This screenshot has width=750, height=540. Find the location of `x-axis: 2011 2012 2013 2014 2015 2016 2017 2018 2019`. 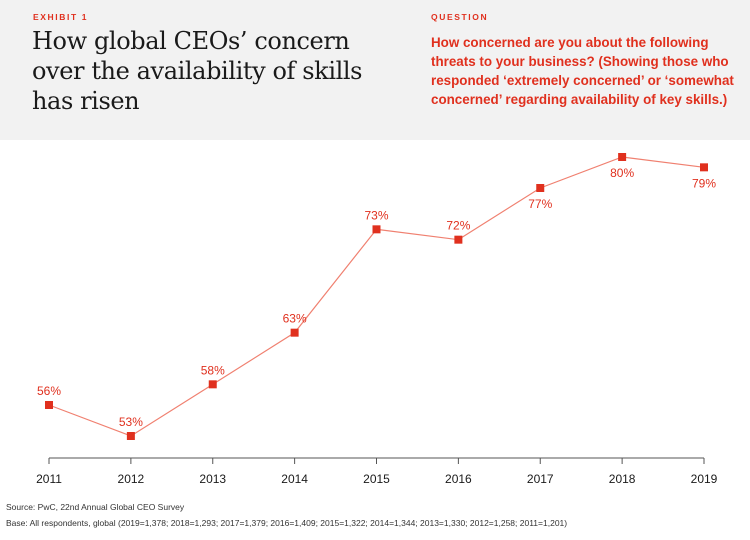

x-axis: 2011 2012 2013 2014 2015 2016 2017 2018 2019 is located at coordinates (377, 471).